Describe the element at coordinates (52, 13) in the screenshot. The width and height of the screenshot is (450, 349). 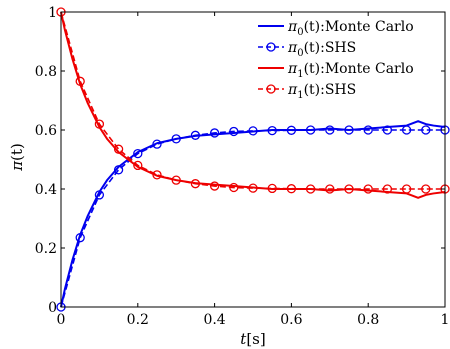
I see `y-tick-label: 1` at that location.